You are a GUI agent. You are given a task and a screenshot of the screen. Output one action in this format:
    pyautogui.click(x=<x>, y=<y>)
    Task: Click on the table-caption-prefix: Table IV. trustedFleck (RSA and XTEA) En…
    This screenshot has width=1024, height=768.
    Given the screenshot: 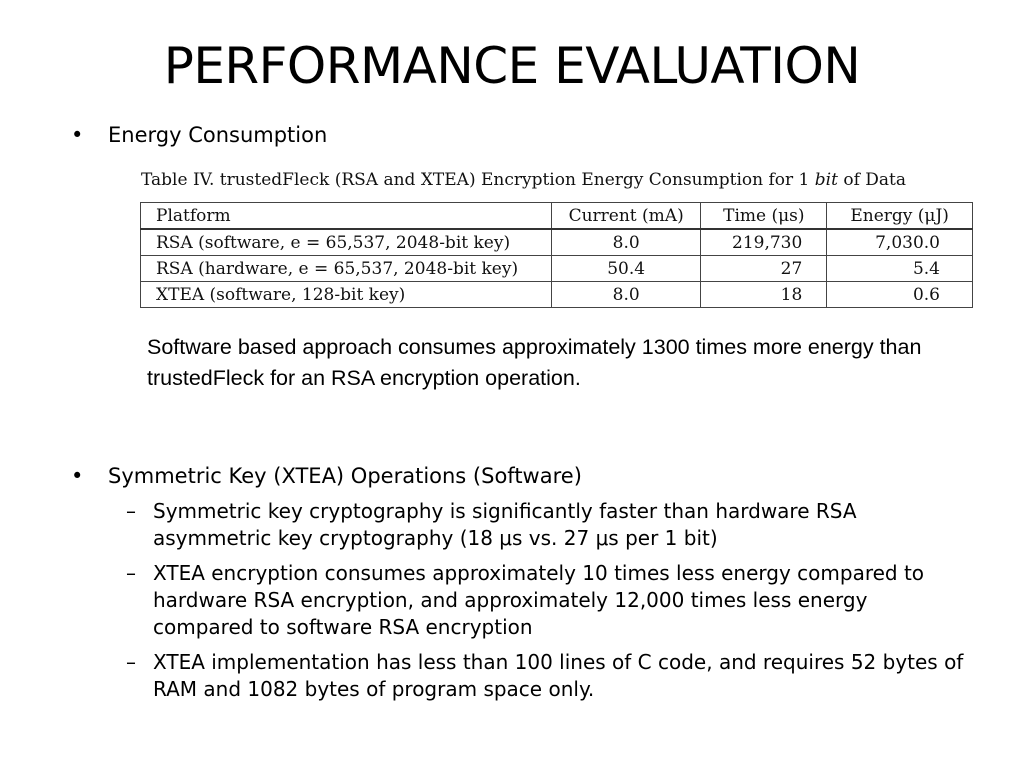 What is the action you would take?
    pyautogui.click(x=478, y=180)
    